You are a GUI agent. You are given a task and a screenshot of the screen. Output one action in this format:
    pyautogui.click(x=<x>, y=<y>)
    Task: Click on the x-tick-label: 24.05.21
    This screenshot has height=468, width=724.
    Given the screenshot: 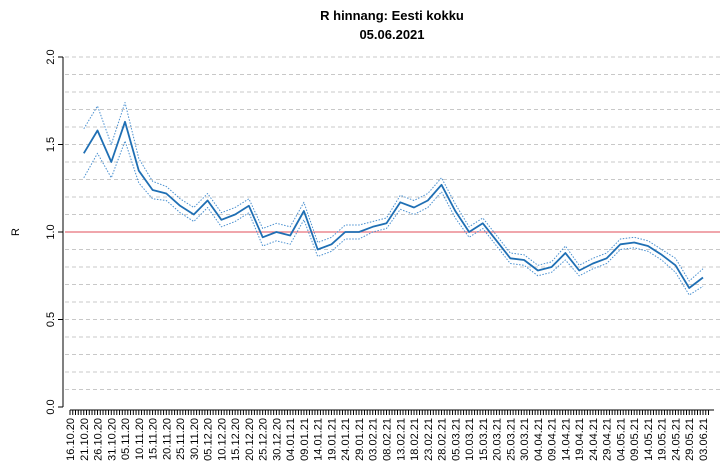 What is the action you would take?
    pyautogui.click(x=676, y=439)
    